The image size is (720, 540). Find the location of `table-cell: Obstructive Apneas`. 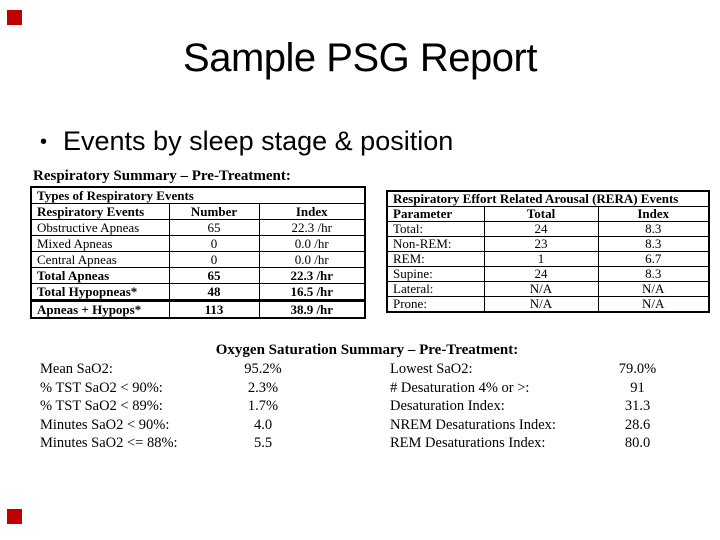

table-cell: Obstructive Apneas is located at coordinates (100, 227).